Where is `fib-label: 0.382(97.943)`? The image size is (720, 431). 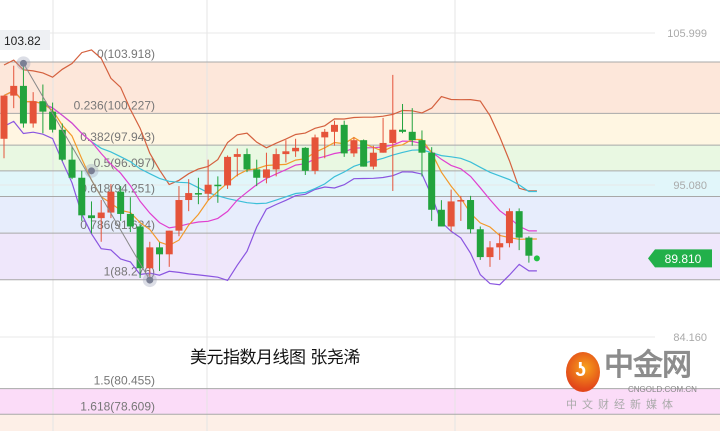 fib-label: 0.382(97.943) is located at coordinates (117, 137).